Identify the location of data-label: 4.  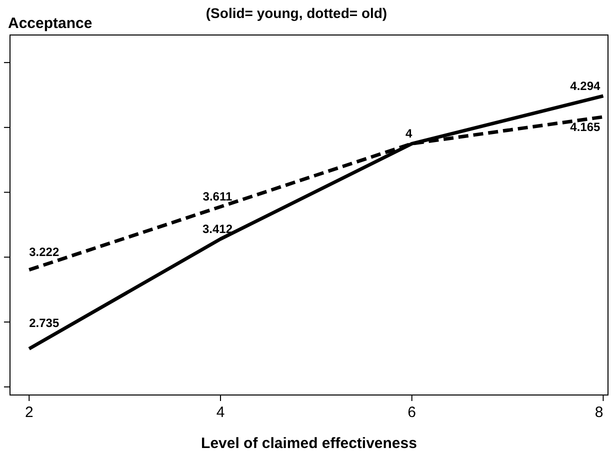
(409, 133).